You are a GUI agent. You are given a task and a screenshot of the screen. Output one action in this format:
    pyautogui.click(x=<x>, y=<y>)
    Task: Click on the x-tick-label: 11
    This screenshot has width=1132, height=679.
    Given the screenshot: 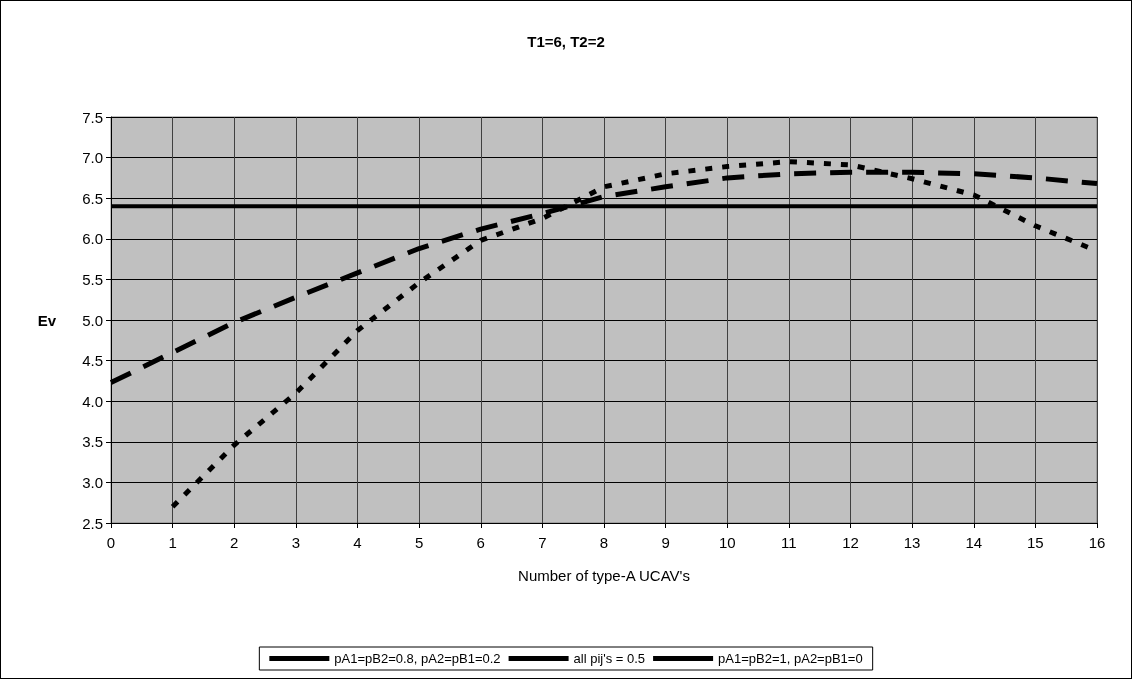 What is the action you would take?
    pyautogui.click(x=789, y=542)
    